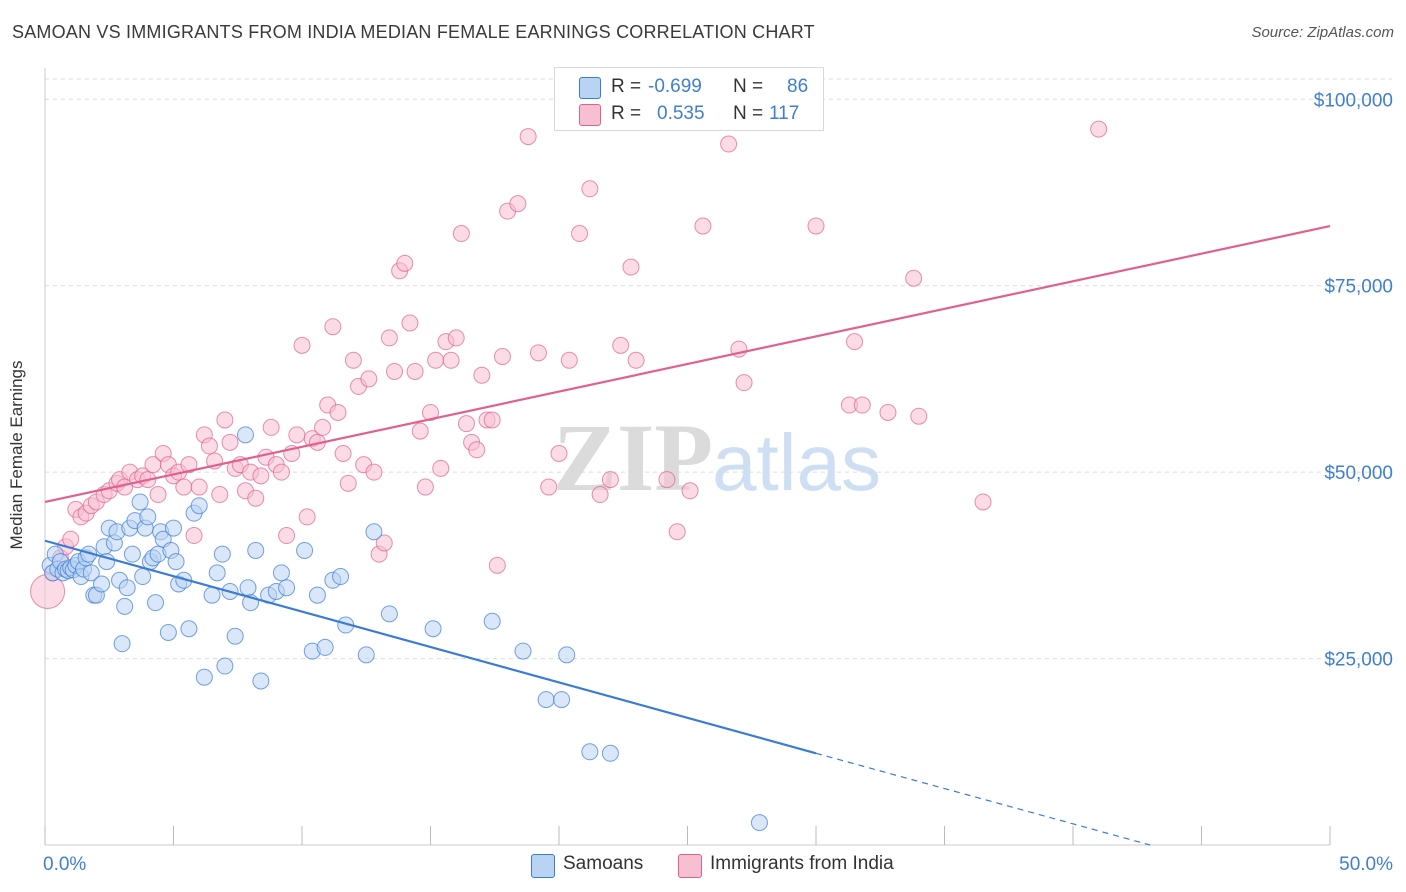  I want to click on y-tick-label: $50,000, so click(1358, 473).